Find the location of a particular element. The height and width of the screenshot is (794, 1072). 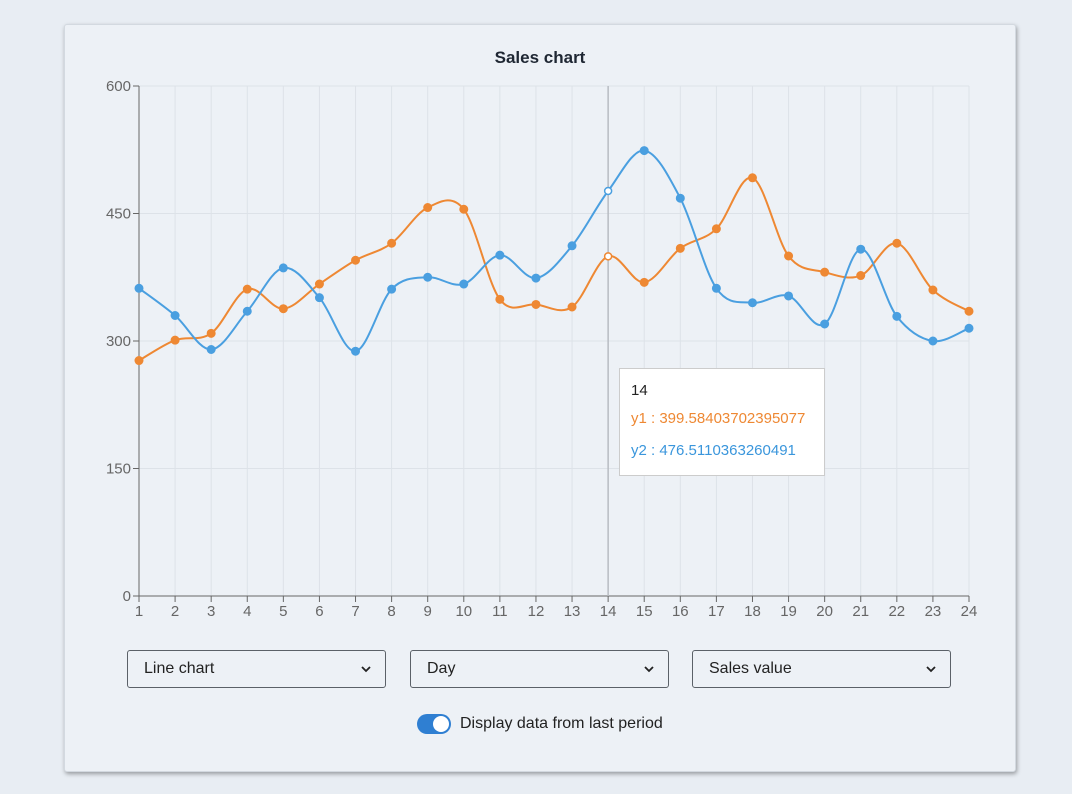

x-tick-label: 6 is located at coordinates (319, 611).